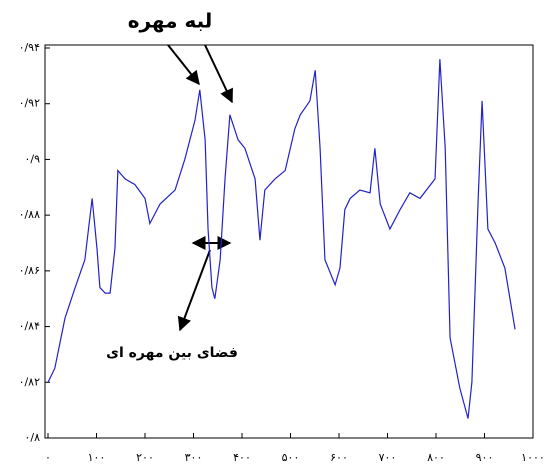 The height and width of the screenshot is (468, 552). I want to click on arrows, so click(200, 188).